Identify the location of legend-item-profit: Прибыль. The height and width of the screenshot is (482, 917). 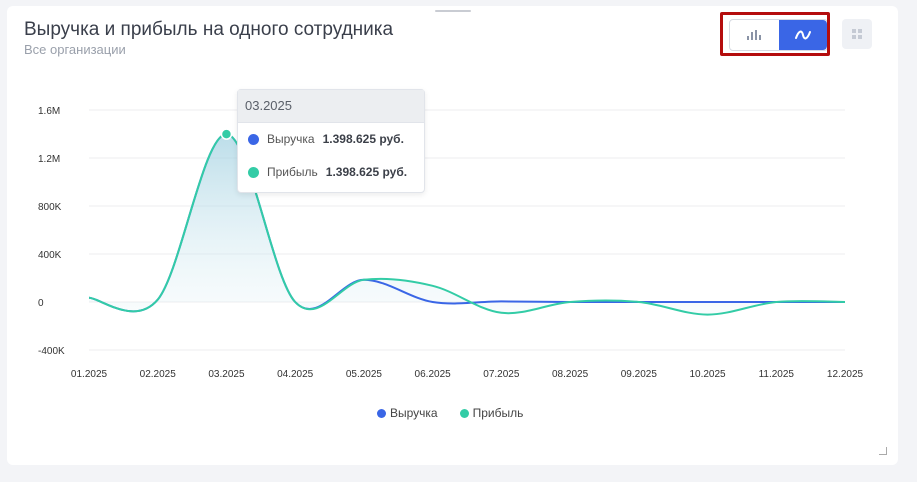
(491, 413).